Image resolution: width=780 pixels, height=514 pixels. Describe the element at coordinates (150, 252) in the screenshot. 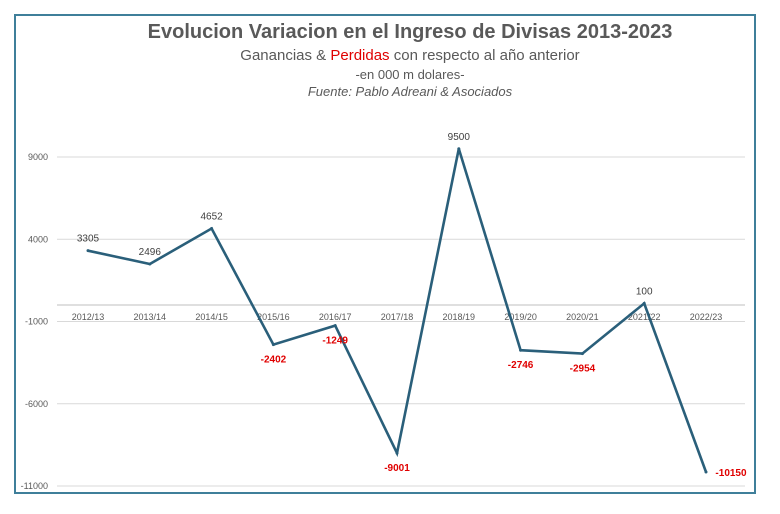

I see `data-label: 2496` at that location.